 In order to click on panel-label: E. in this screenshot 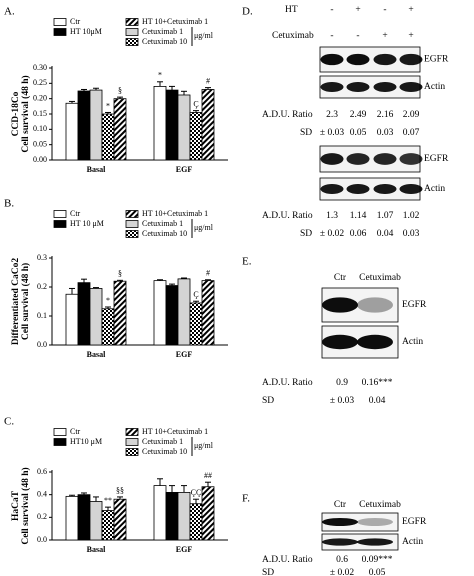, I will do `click(247, 262)`.